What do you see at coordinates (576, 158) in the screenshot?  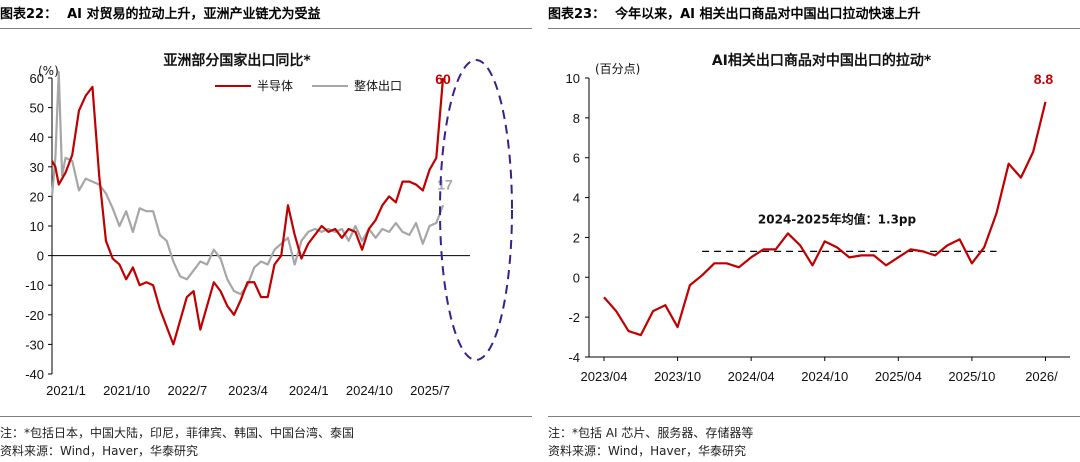 I see `y-tick-label: 6` at bounding box center [576, 158].